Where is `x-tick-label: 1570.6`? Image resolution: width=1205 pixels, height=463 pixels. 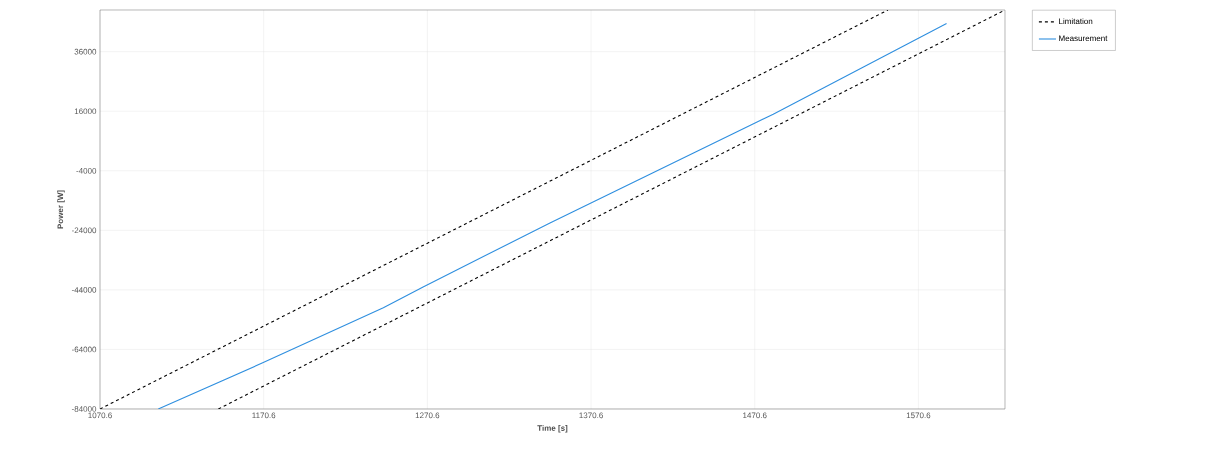 x-tick-label: 1570.6 is located at coordinates (918, 415).